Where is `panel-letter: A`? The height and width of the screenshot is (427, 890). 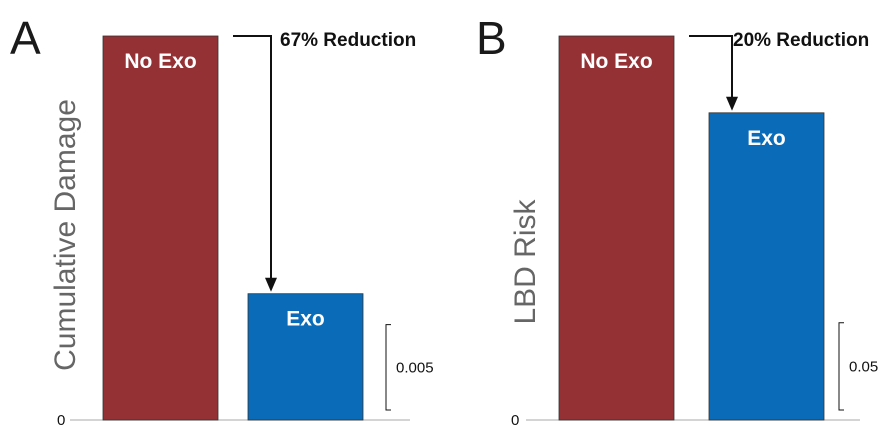
panel-letter: A is located at coordinates (25, 38).